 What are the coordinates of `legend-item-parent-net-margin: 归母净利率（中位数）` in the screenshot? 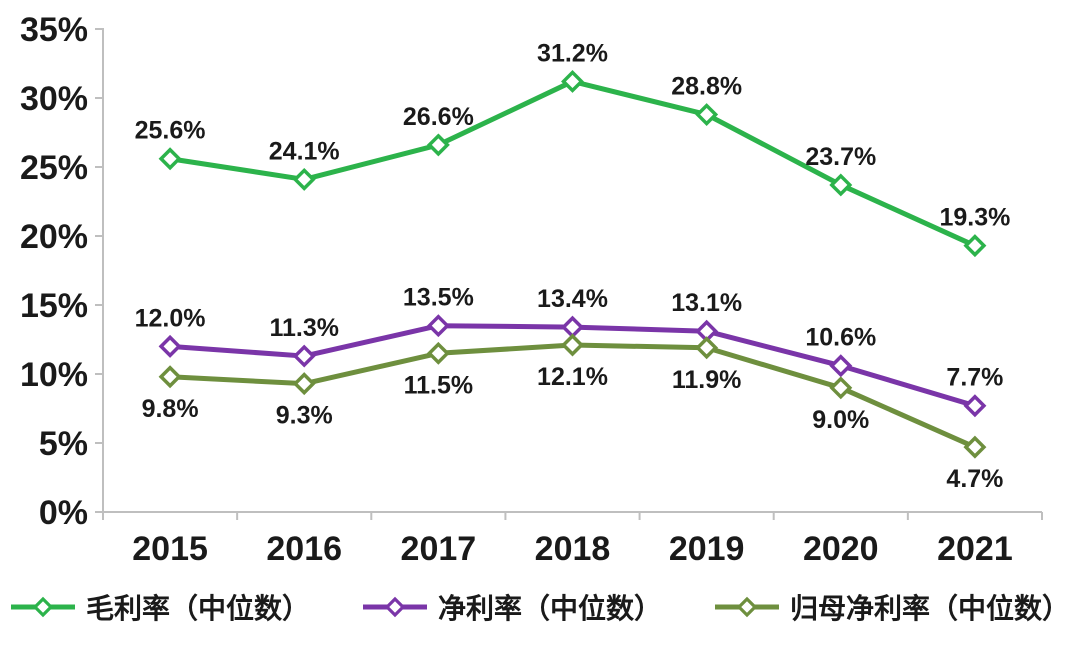 It's located at (892, 607).